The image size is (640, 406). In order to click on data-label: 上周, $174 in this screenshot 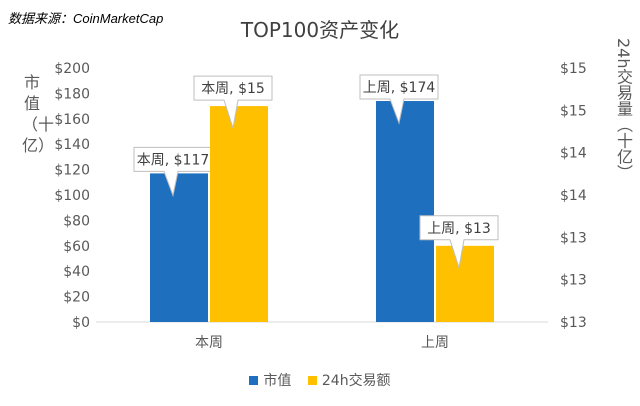, I will do `click(399, 88)`.